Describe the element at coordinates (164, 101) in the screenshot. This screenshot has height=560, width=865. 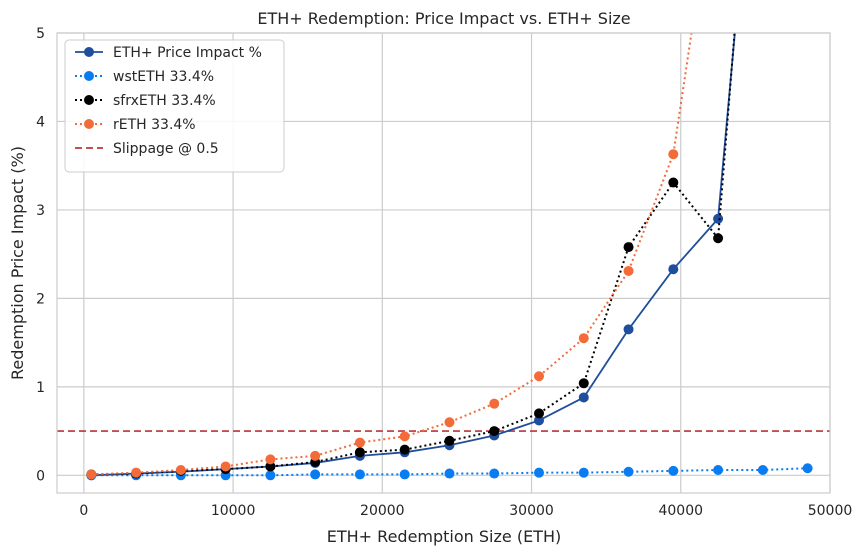
I see `legend-label: sfrxETH 33.4%` at that location.